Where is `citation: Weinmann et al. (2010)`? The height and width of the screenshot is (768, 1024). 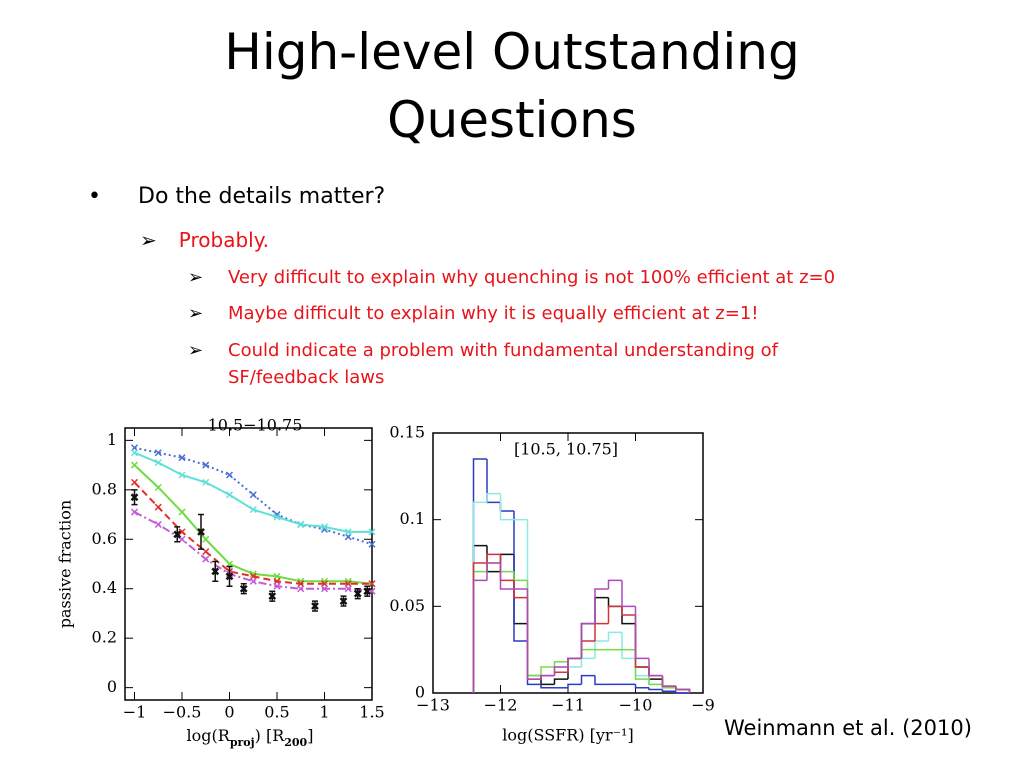 citation: Weinmann et al. (2010) is located at coordinates (848, 728).